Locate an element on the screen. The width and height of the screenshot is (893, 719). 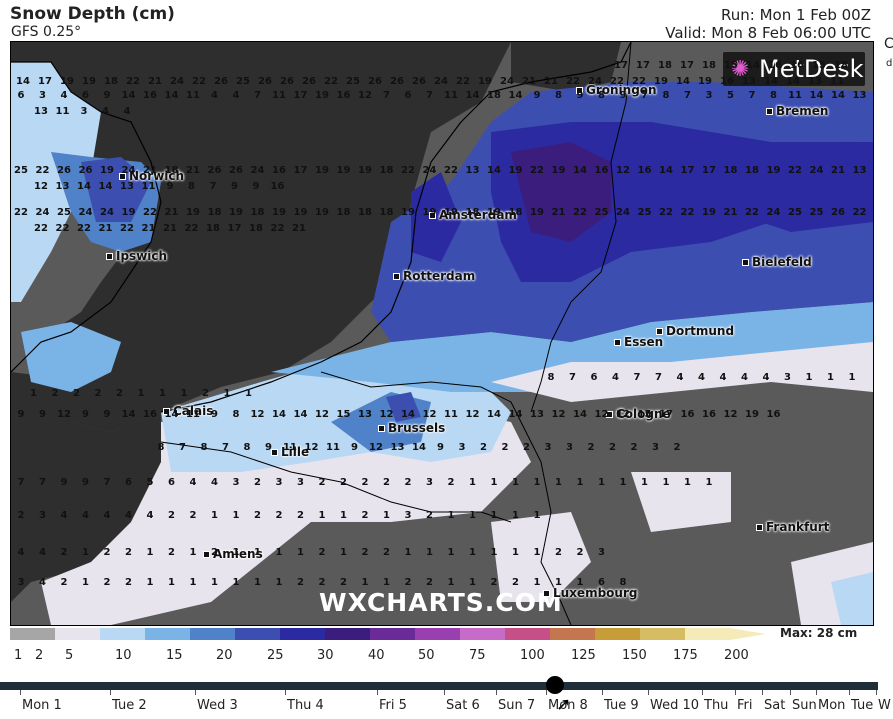
city-label: Norwich is located at coordinates (151, 176).